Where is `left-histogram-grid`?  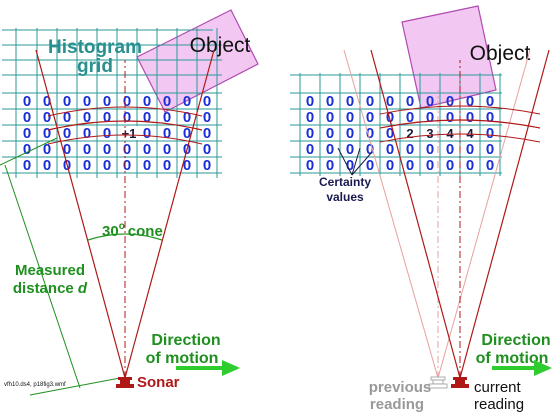
left-histogram-grid is located at coordinates (112, 103).